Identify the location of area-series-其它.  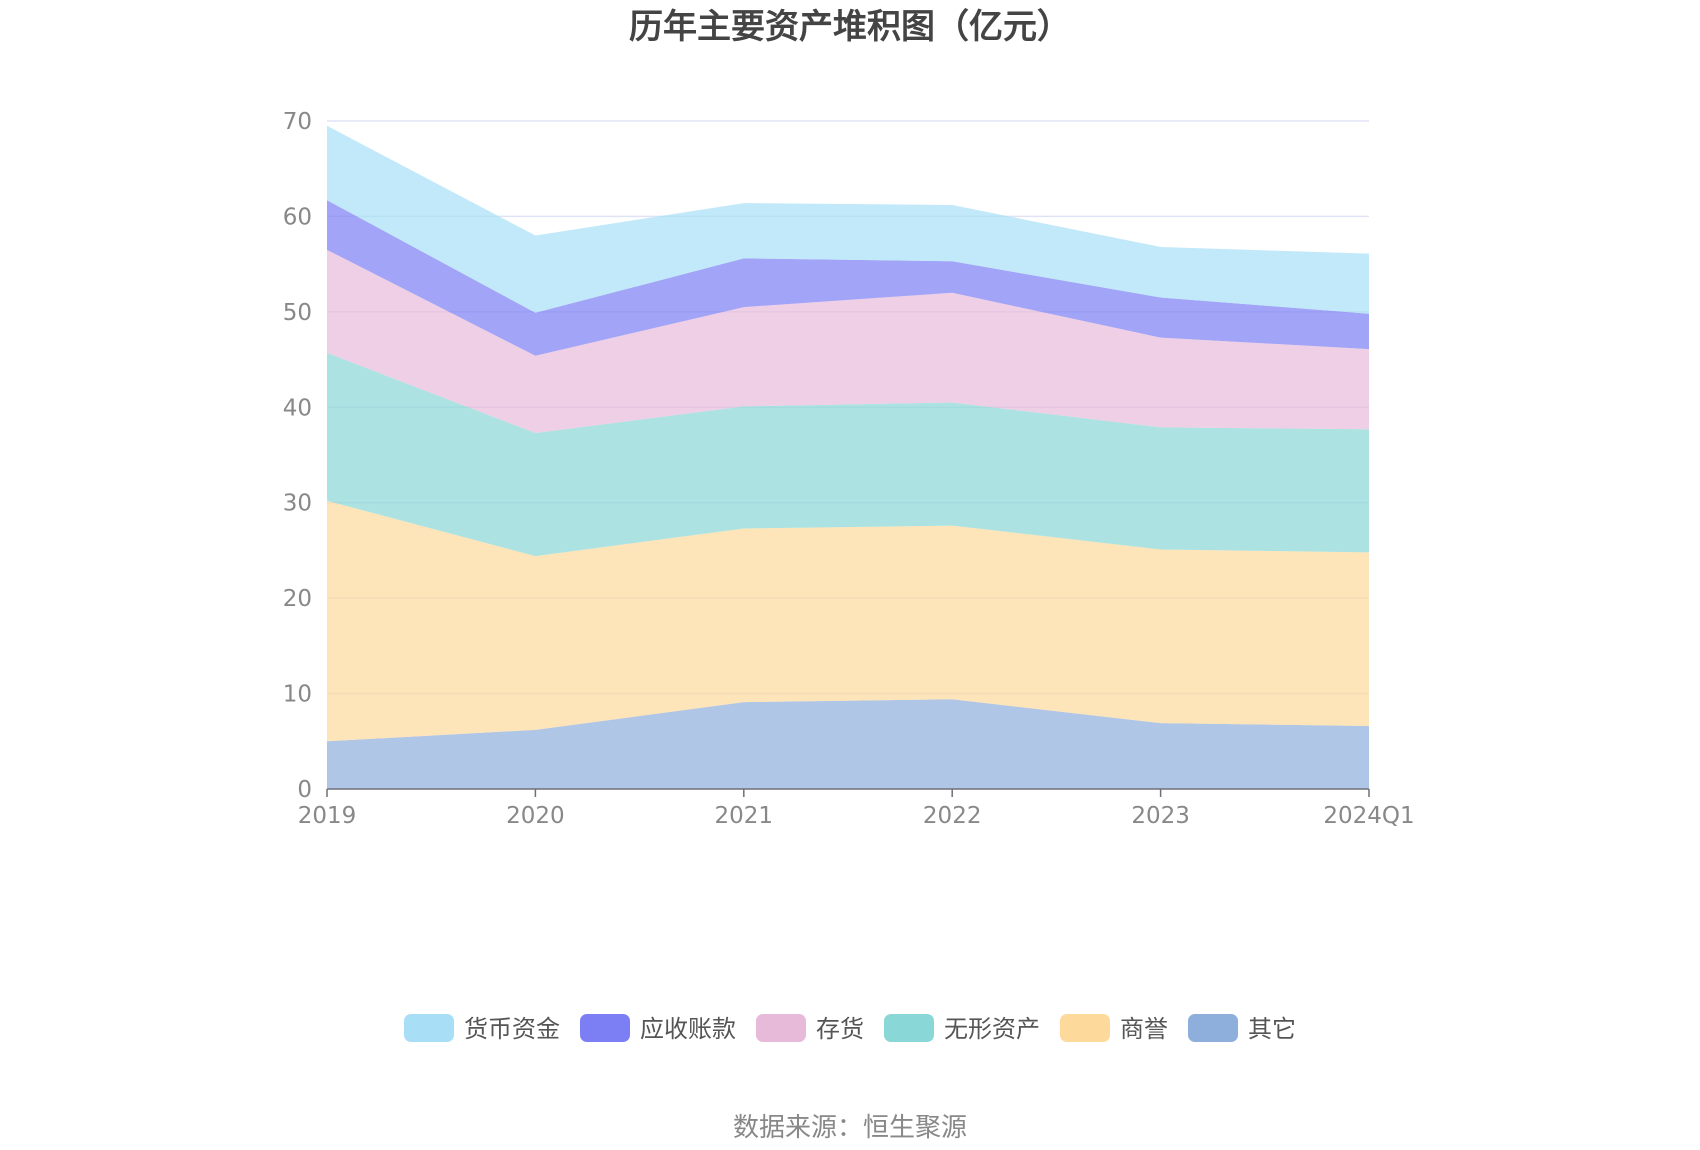
(848, 744).